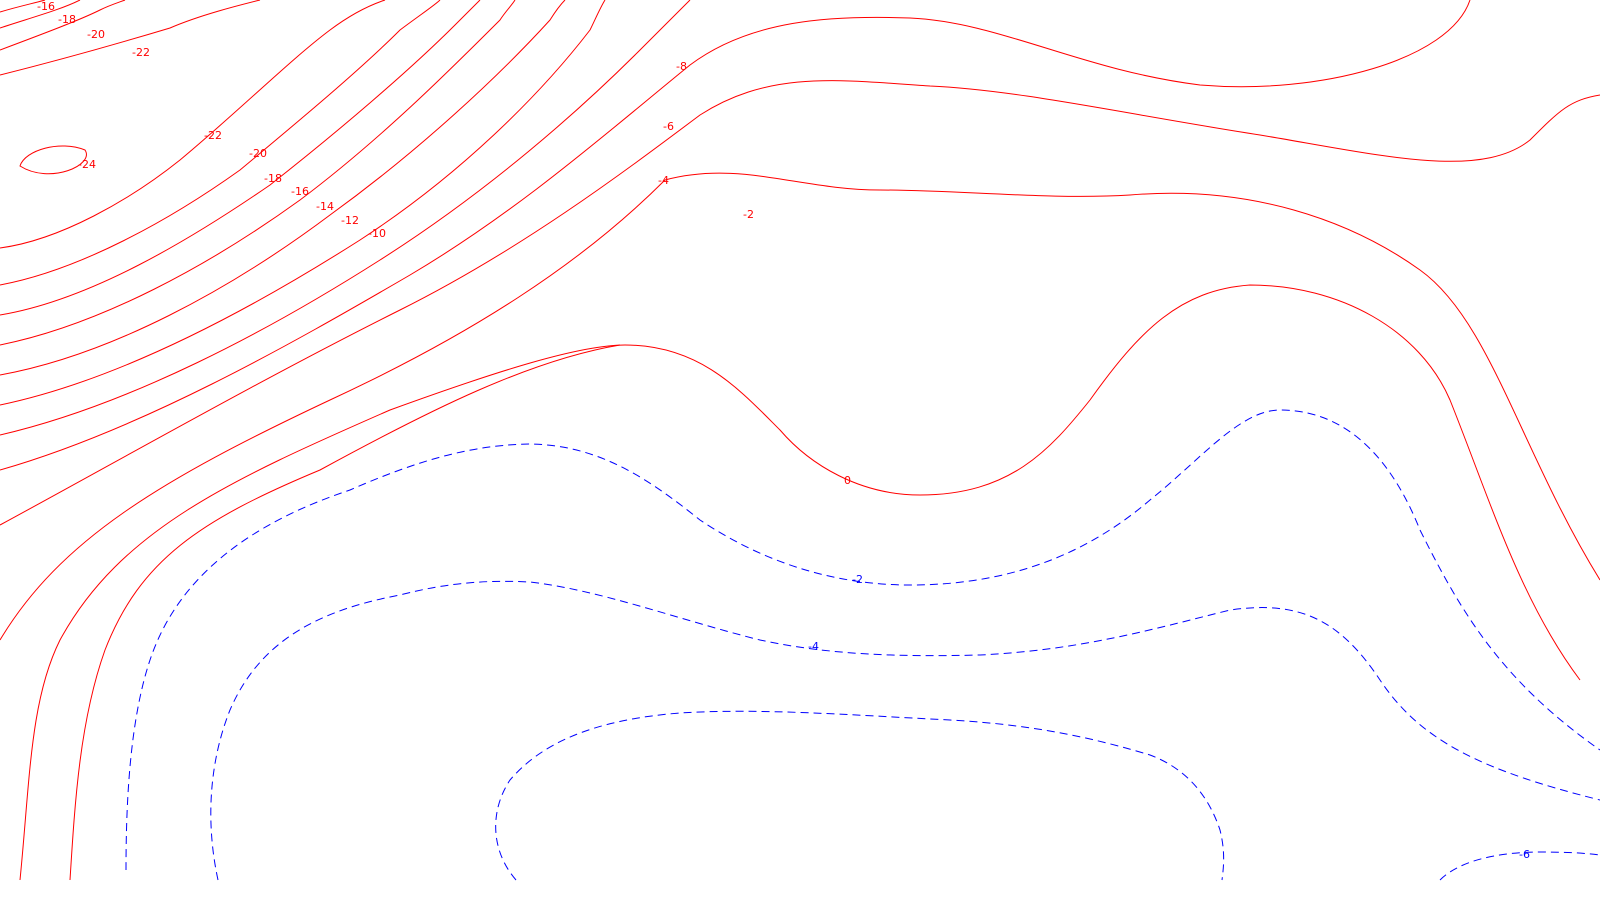 Image resolution: width=1600 pixels, height=900 pixels. I want to click on contour-line-22a, so click(130, 38).